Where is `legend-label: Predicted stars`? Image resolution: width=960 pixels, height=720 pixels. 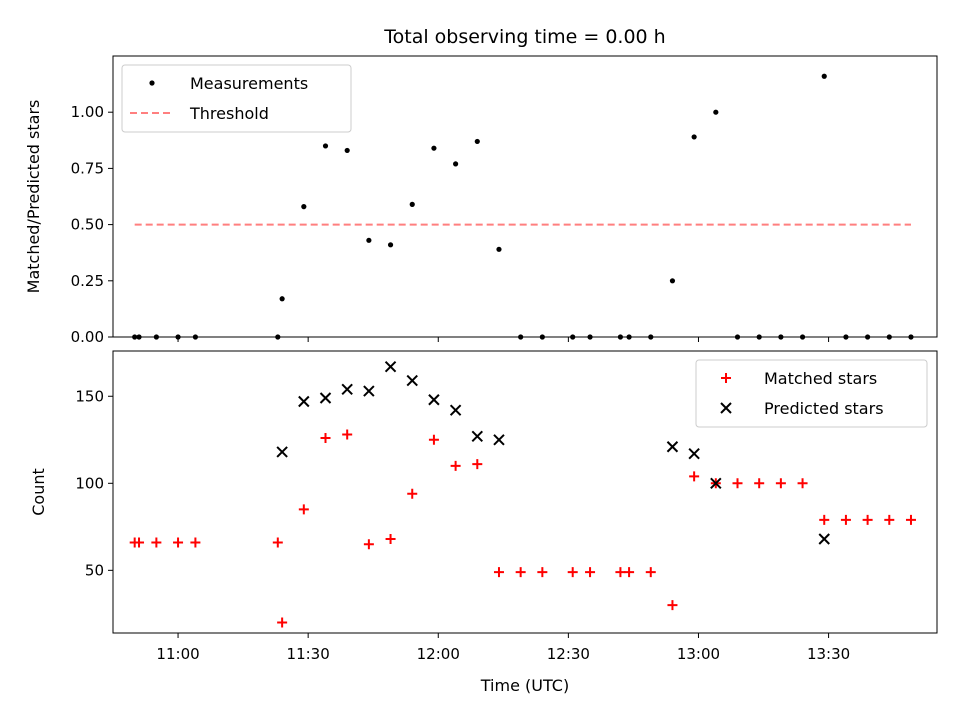
legend-label: Predicted stars is located at coordinates (824, 408).